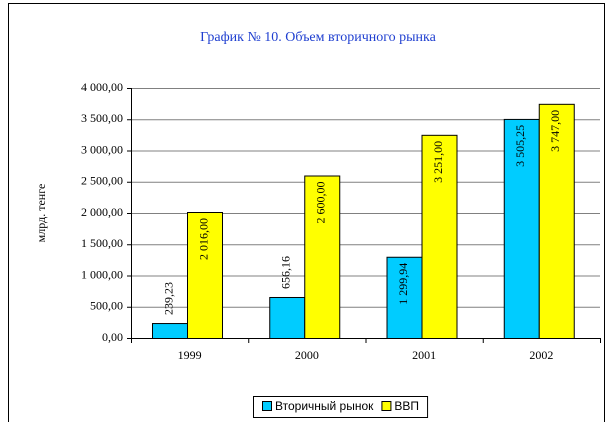 This screenshot has width=614, height=422. Describe the element at coordinates (106, 306) in the screenshot. I see `y-tick-label: 500,00` at that location.